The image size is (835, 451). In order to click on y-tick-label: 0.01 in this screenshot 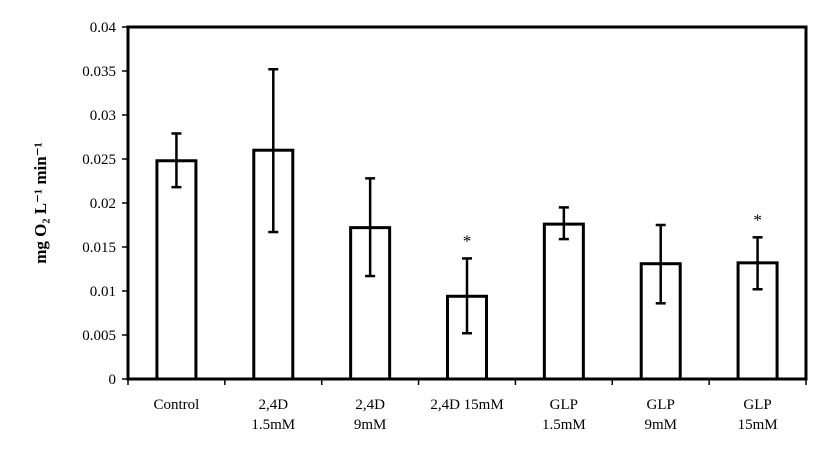, I will do `click(103, 292)`.